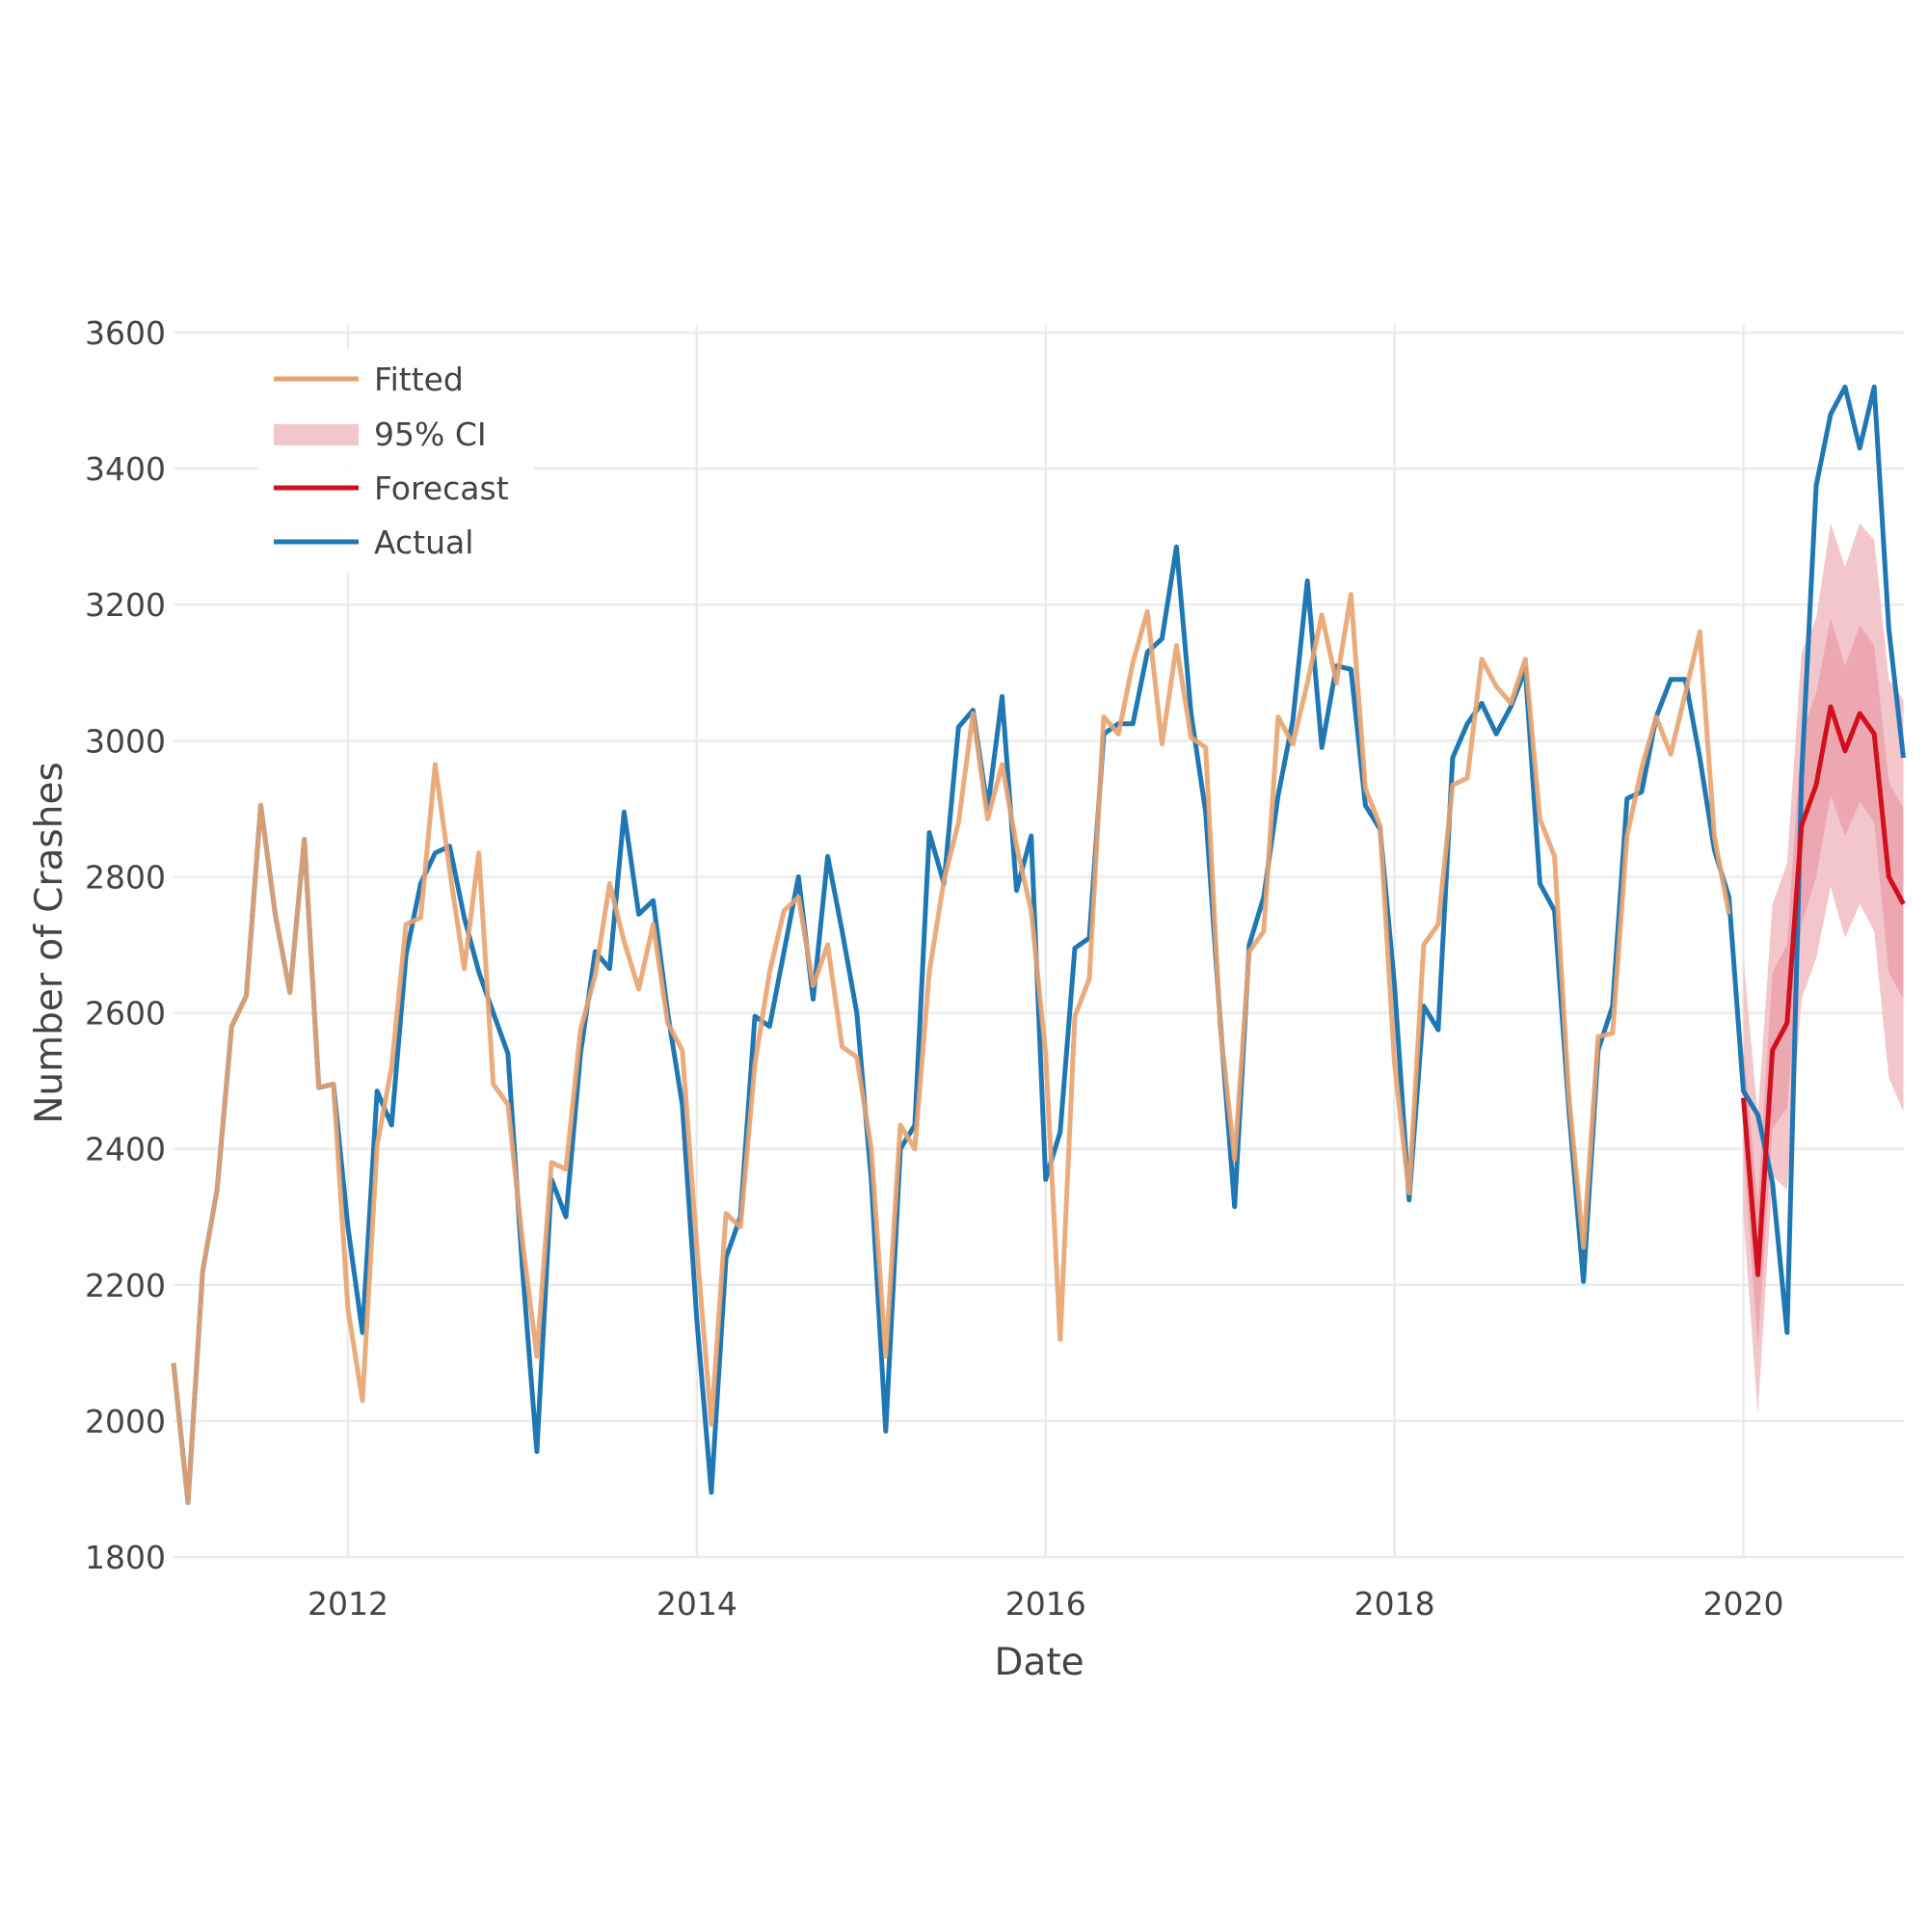 The height and width of the screenshot is (1932, 1928). What do you see at coordinates (126, 877) in the screenshot?
I see `y-tick-label-5: 2800` at bounding box center [126, 877].